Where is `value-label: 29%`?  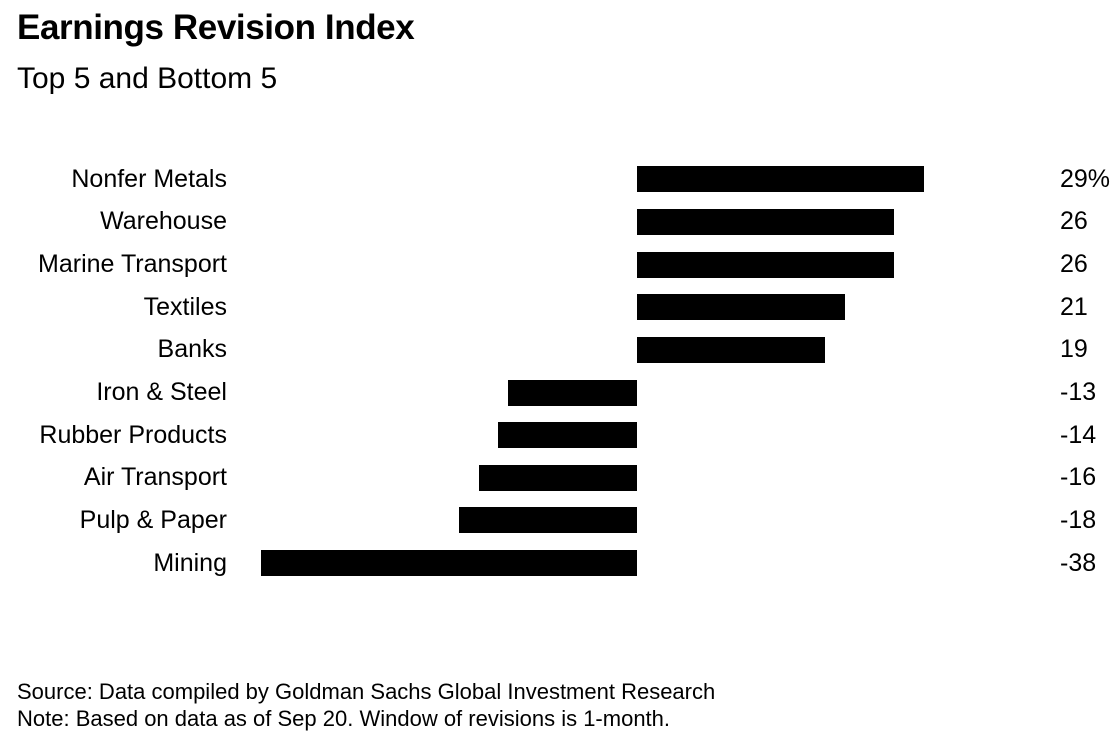
value-label: 29% is located at coordinates (1085, 178).